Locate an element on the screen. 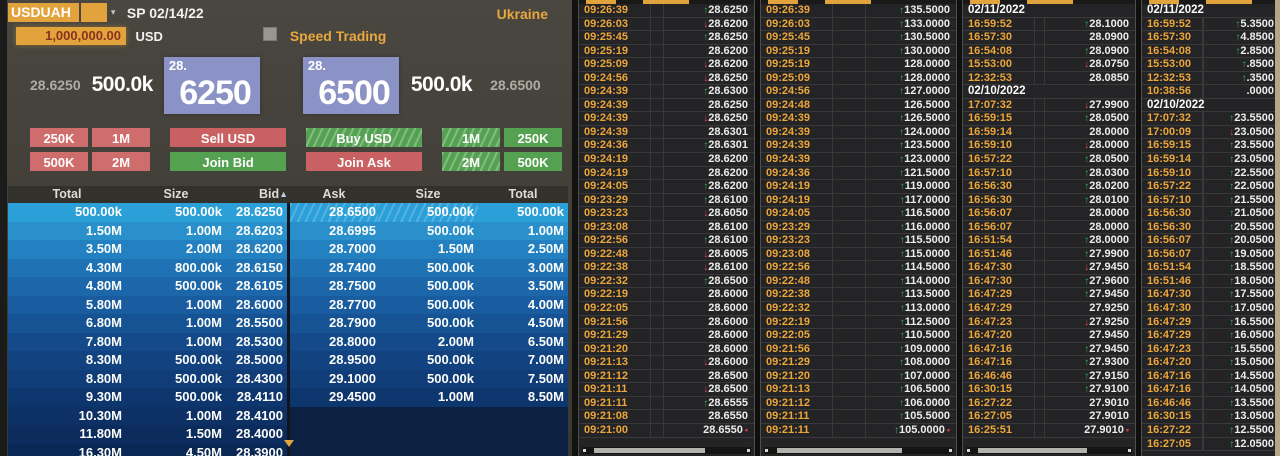 The height and width of the screenshot is (456, 1280). trade-price: ↑17.0500 is located at coordinates (1251, 308).